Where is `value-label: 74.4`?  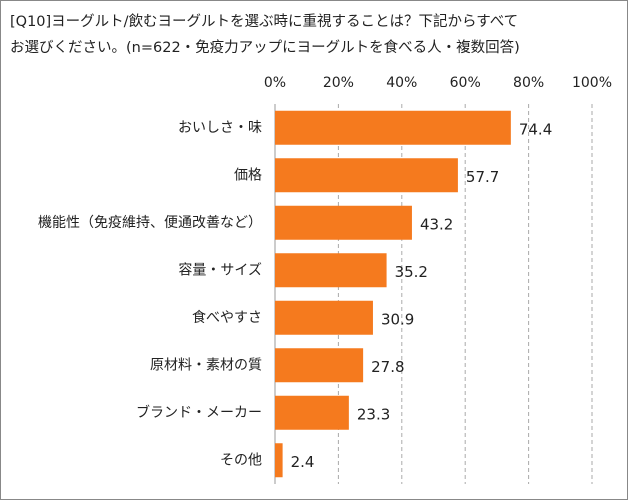 value-label: 74.4 is located at coordinates (535, 129).